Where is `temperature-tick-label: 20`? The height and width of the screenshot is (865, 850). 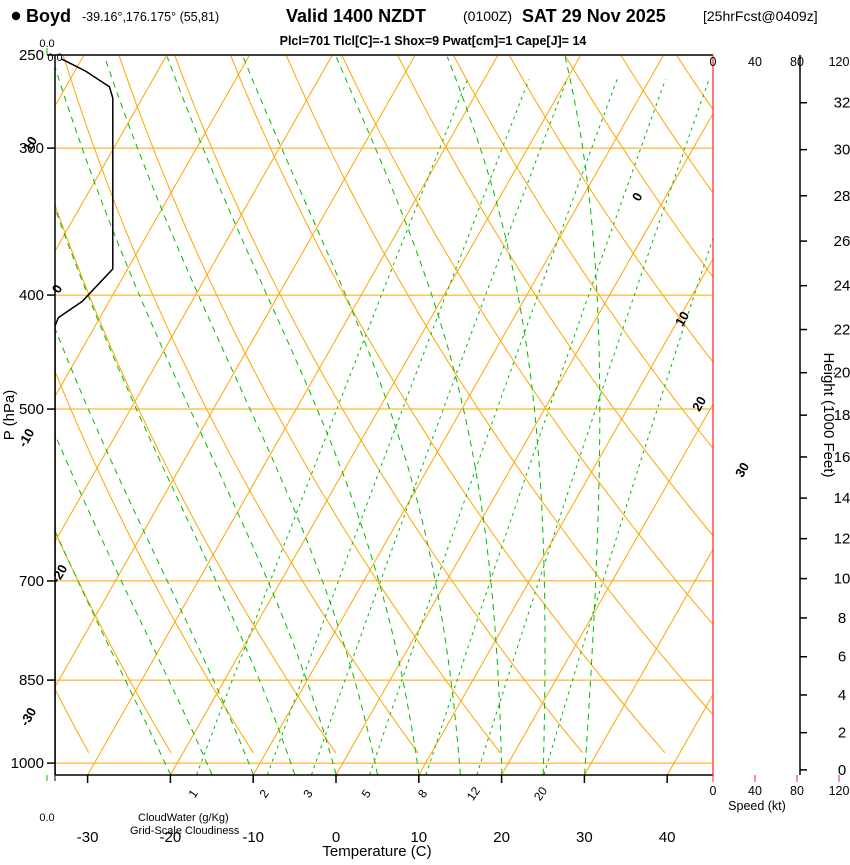
temperature-tick-label: 20 is located at coordinates (501, 837).